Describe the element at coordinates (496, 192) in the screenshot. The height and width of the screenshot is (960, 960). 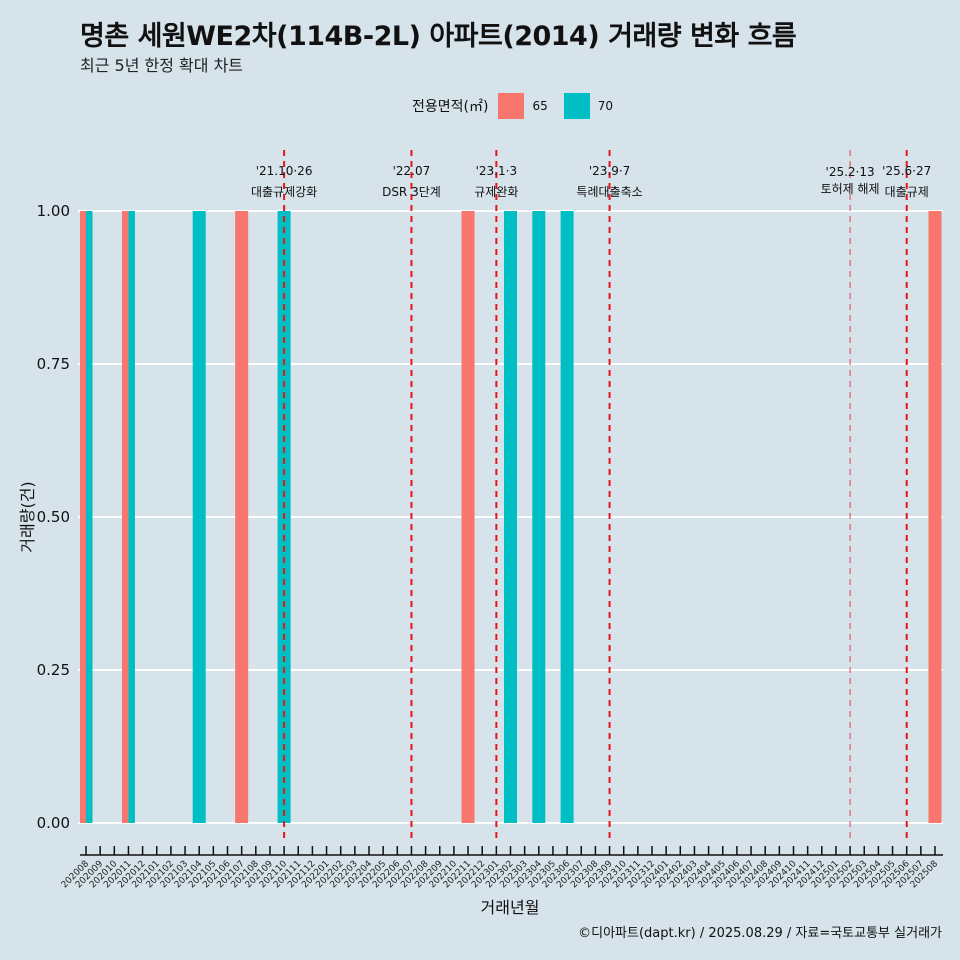
I see `event-text-label: 규제완화` at that location.